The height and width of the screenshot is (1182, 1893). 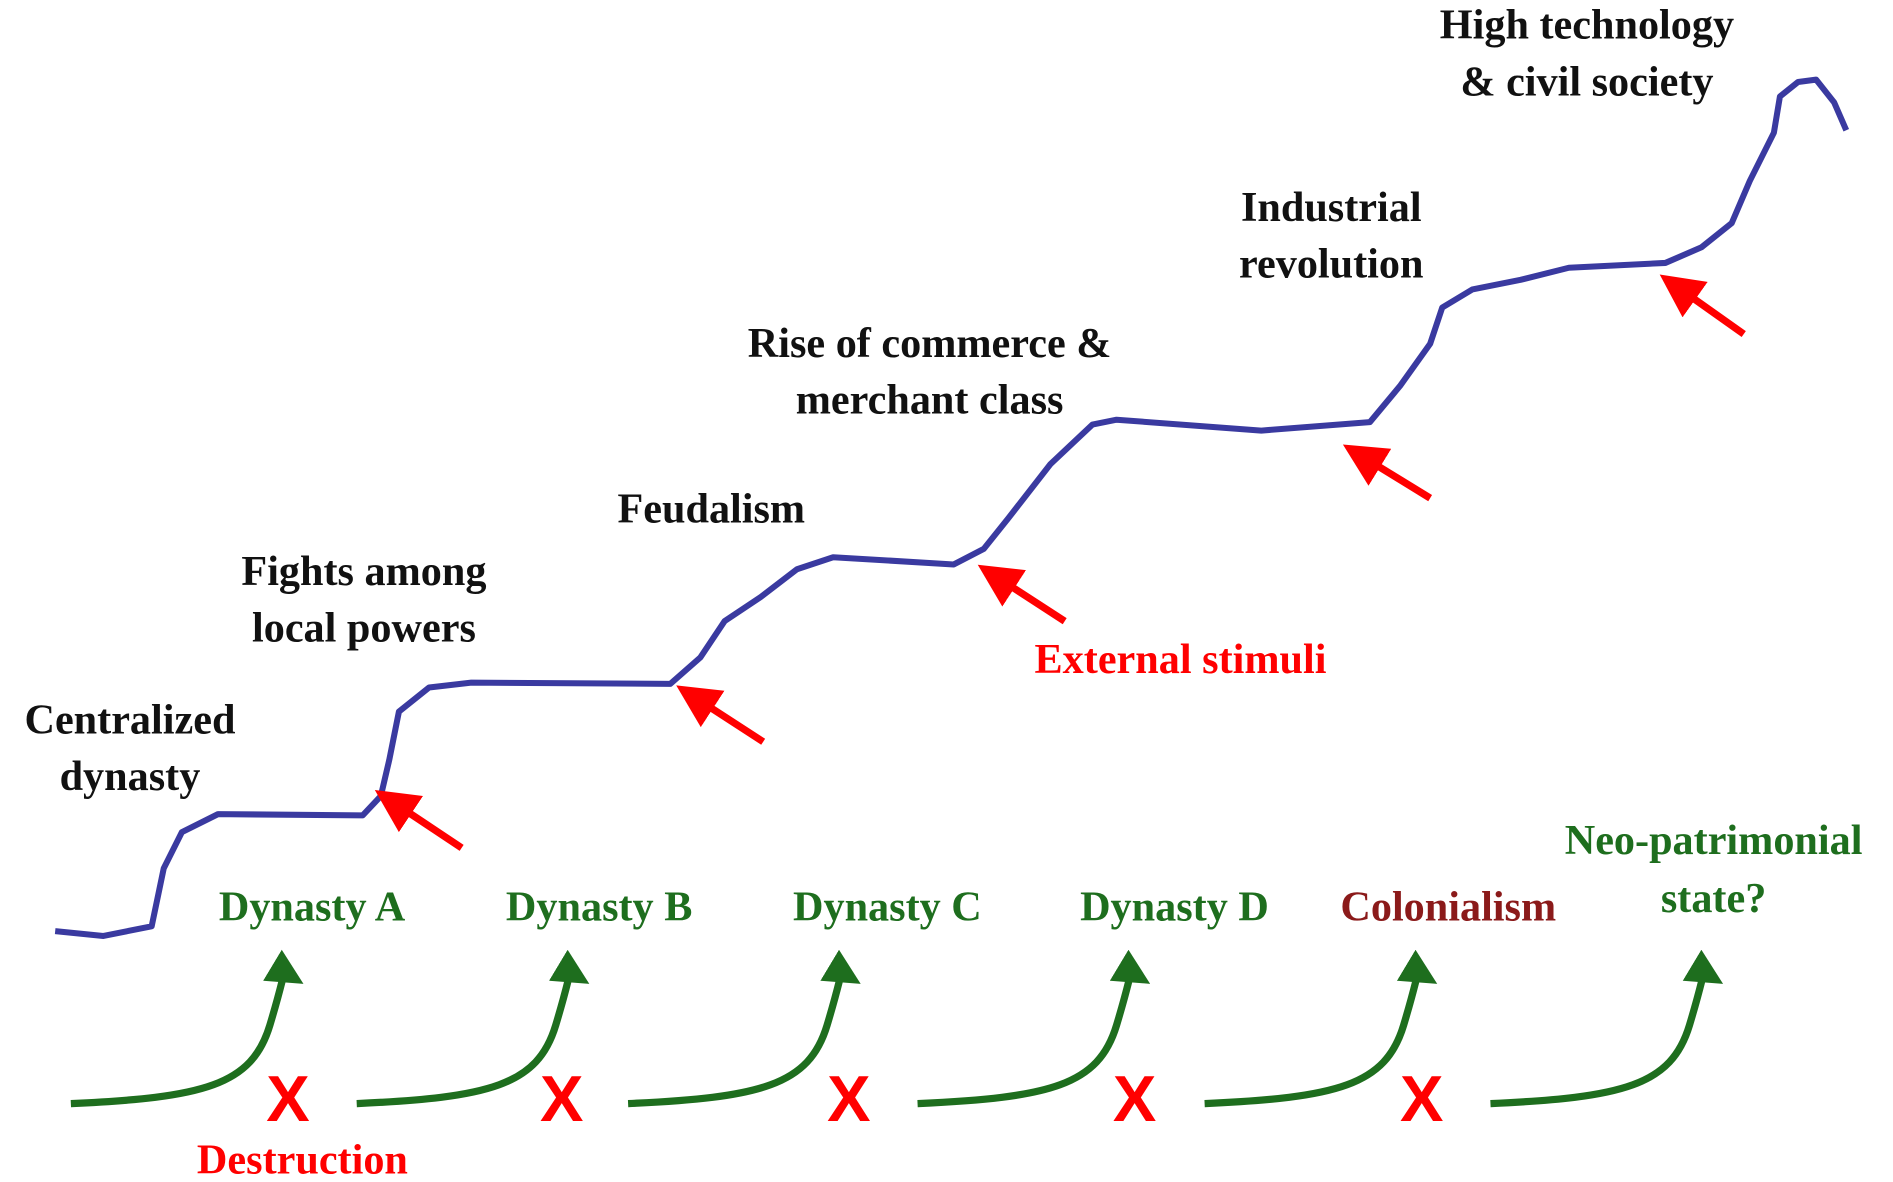 I want to click on stage-label: local powers, so click(x=364, y=628).